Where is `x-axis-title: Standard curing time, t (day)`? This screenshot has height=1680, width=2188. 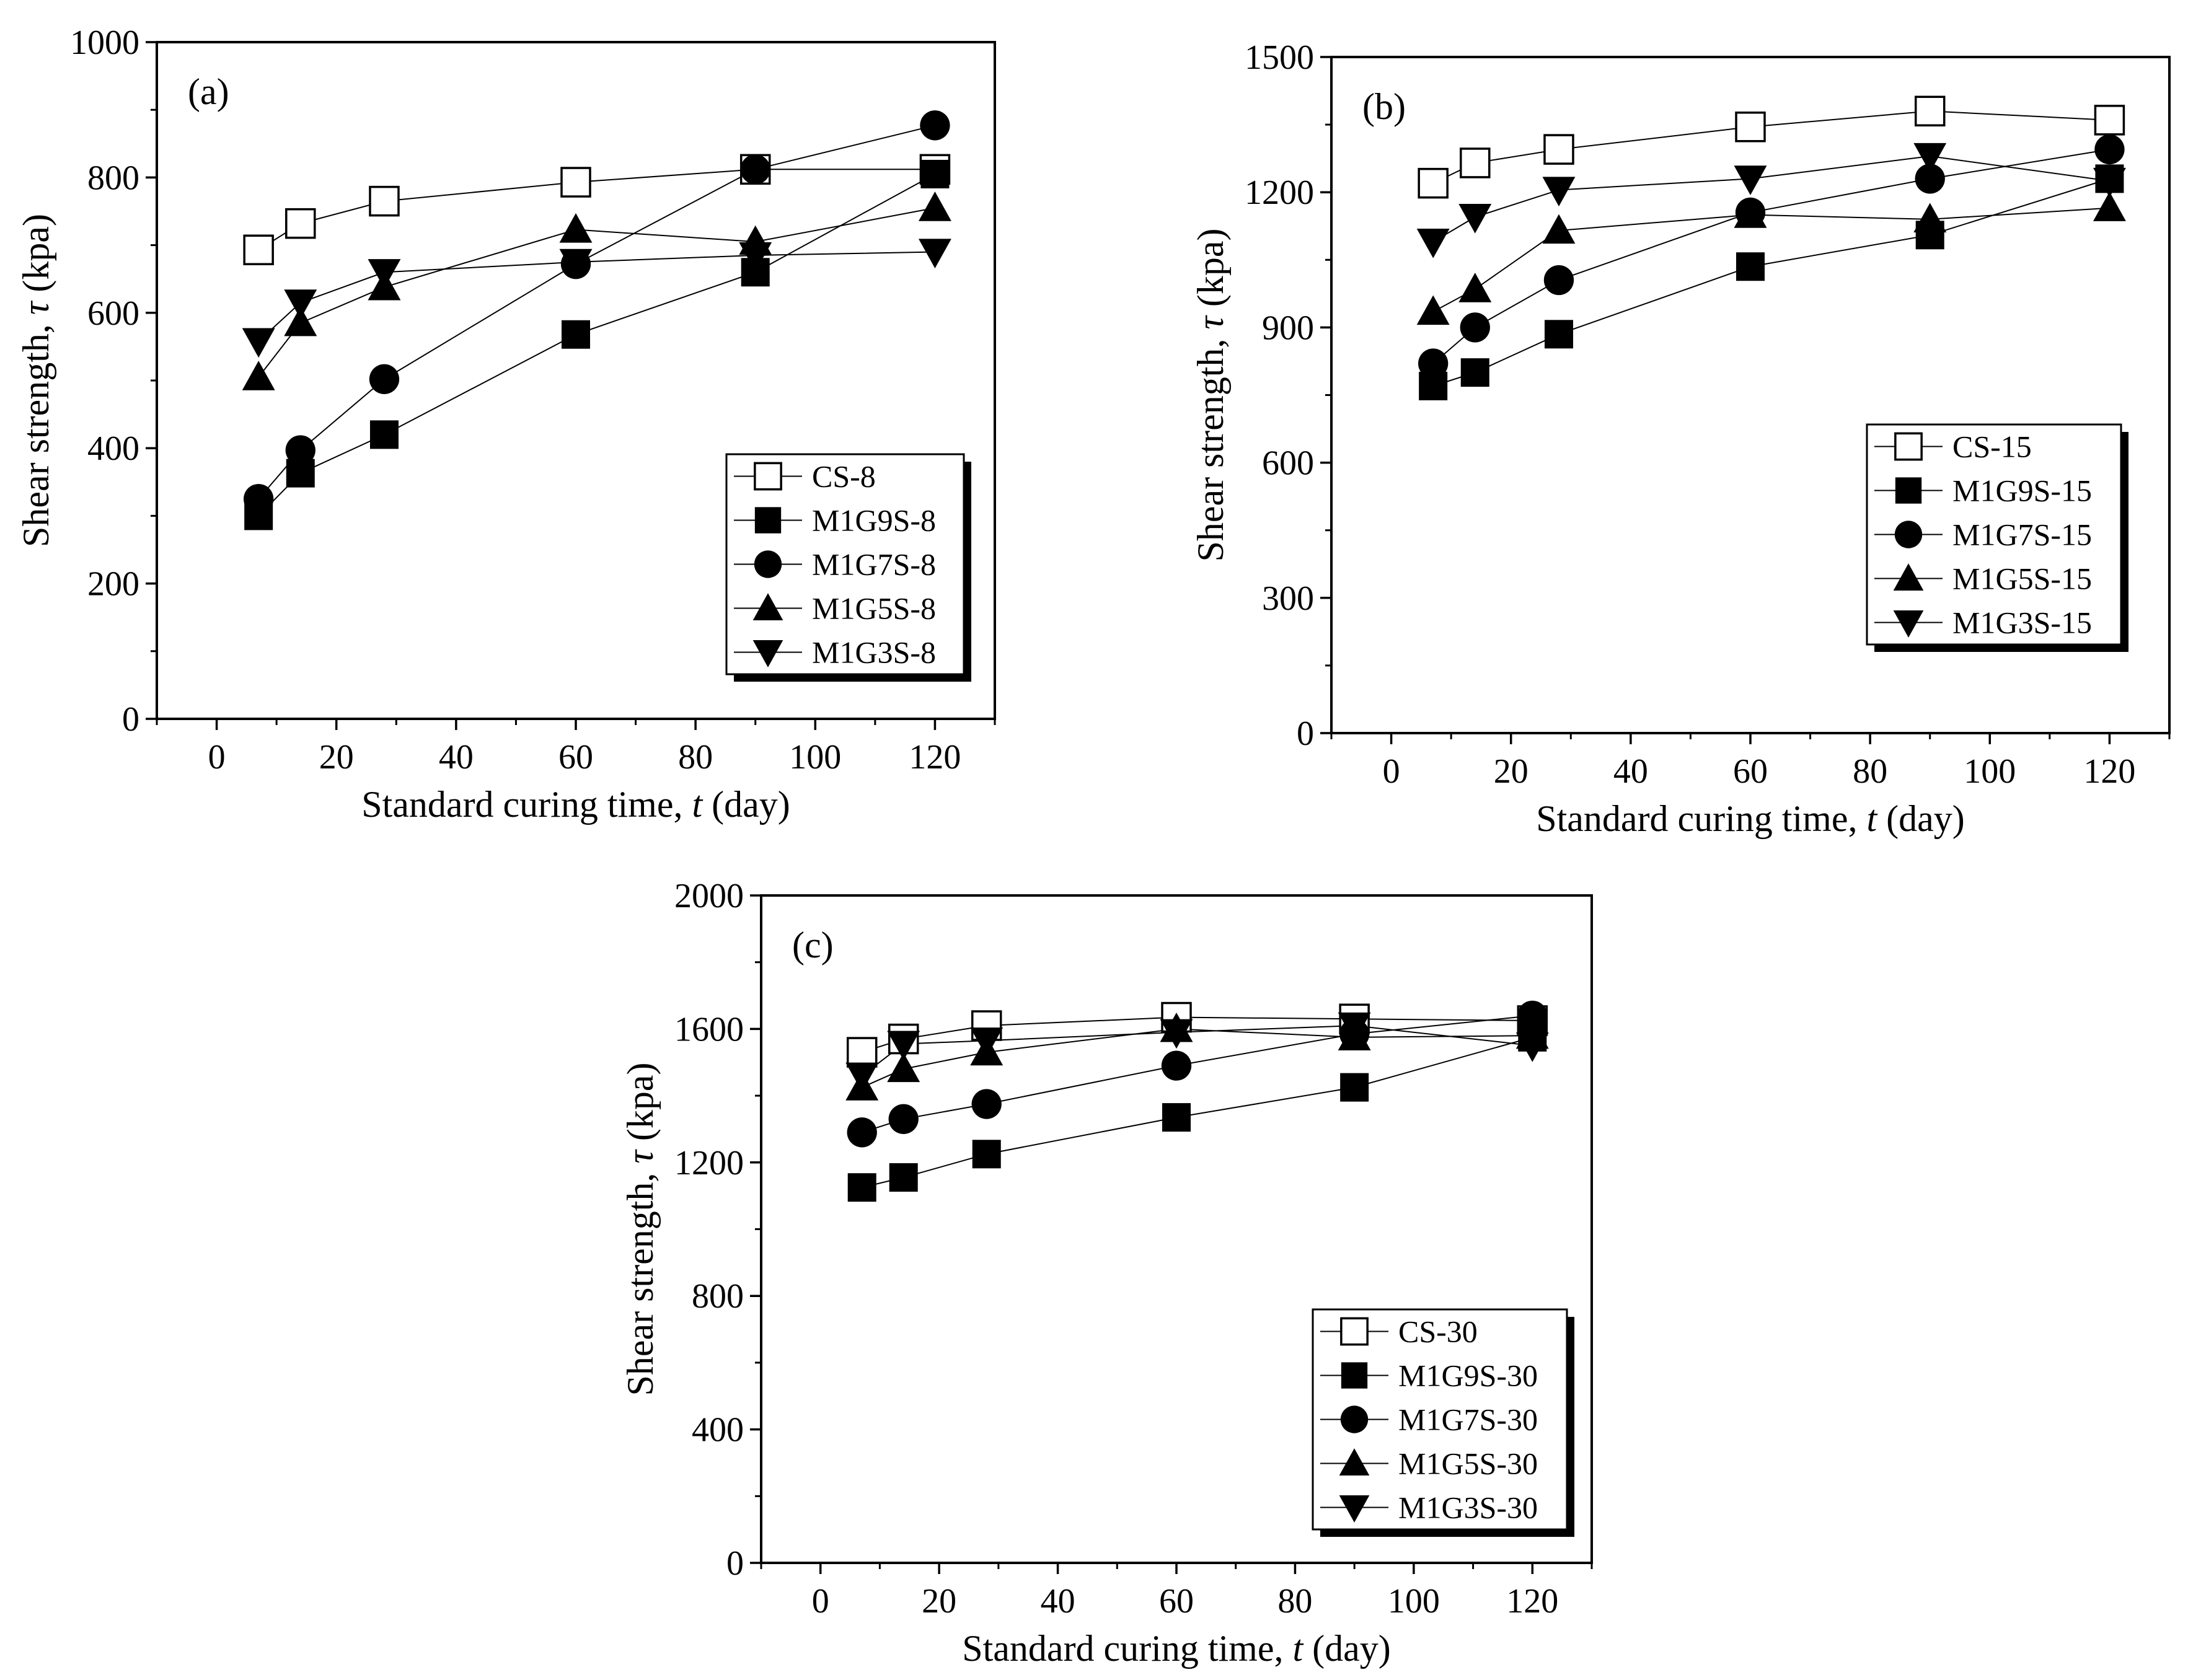
x-axis-title: Standard curing time, t (day) is located at coordinates (1750, 818).